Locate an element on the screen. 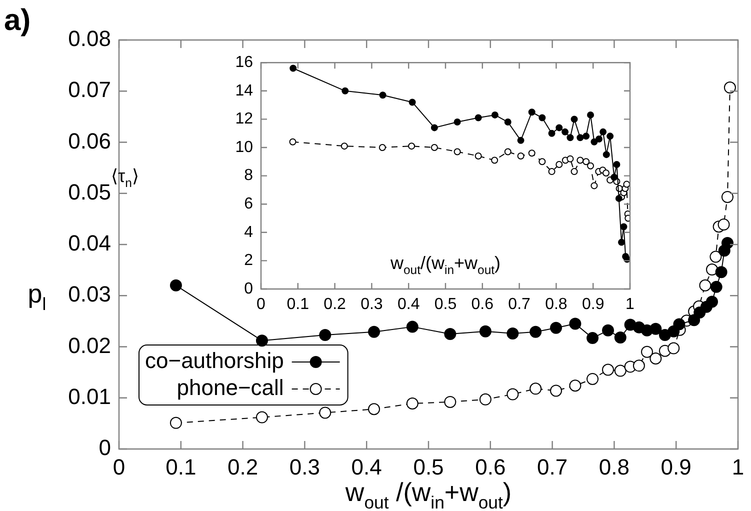  y-tick-label: 0.03 is located at coordinates (89, 294).